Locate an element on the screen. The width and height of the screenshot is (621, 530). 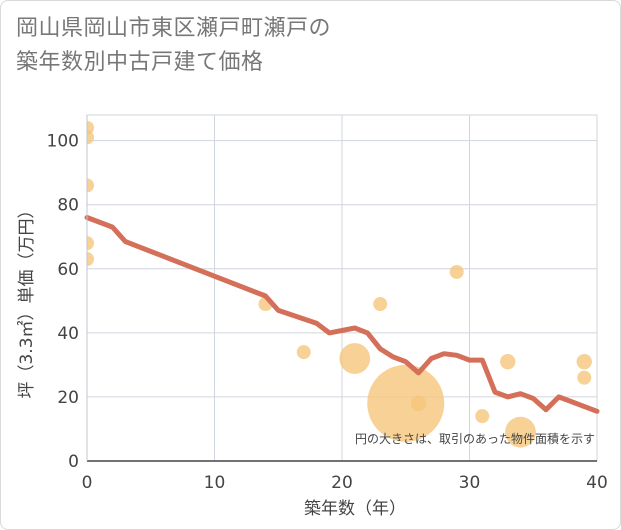
x-axis-title: 築年数（年） is located at coordinates (355, 509).